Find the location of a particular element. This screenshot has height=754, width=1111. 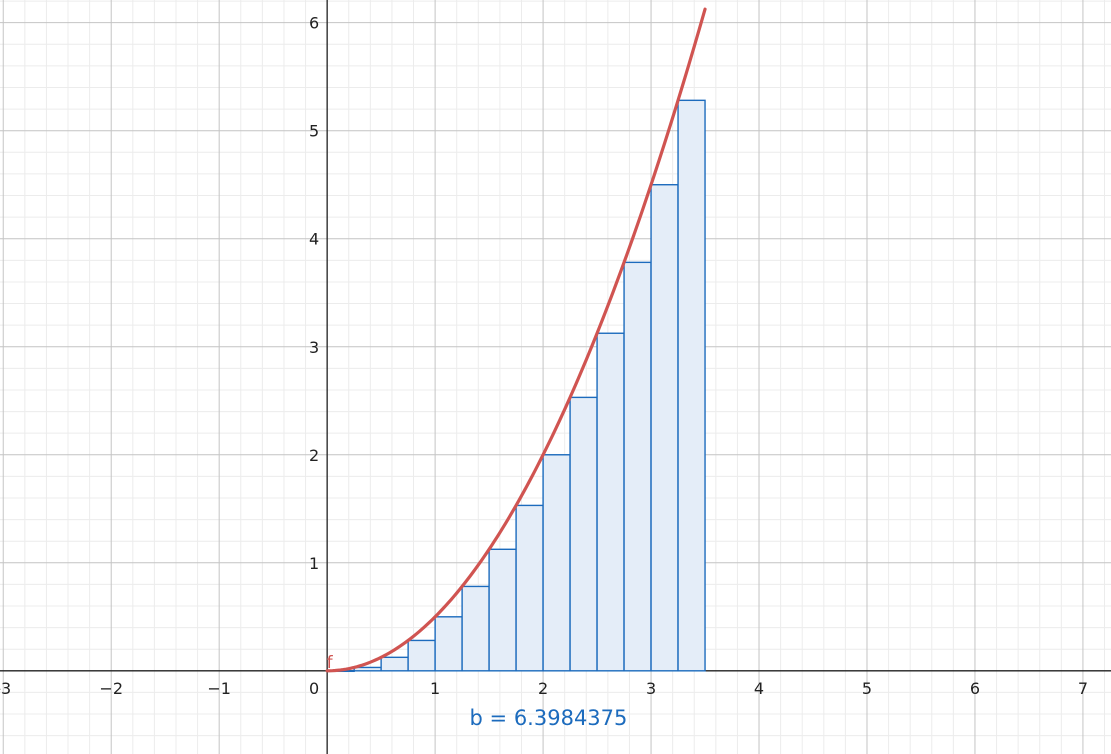

x-tick-label: -3 is located at coordinates (5, 688).